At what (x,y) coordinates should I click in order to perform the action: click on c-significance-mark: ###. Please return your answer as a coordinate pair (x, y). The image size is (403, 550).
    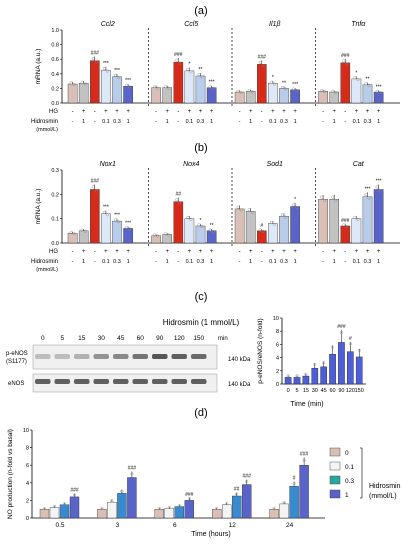
    Looking at the image, I should click on (341, 327).